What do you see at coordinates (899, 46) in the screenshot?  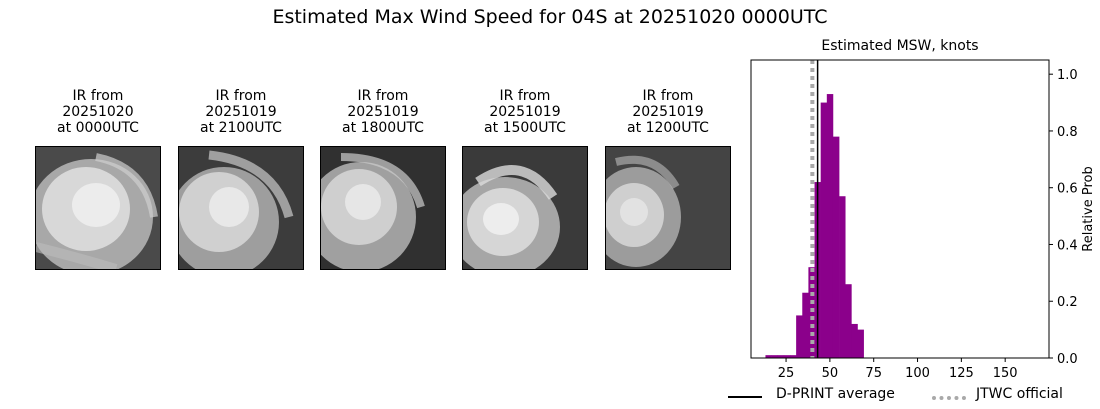 I see `chart-title: Estimated MSW, knots` at bounding box center [899, 46].